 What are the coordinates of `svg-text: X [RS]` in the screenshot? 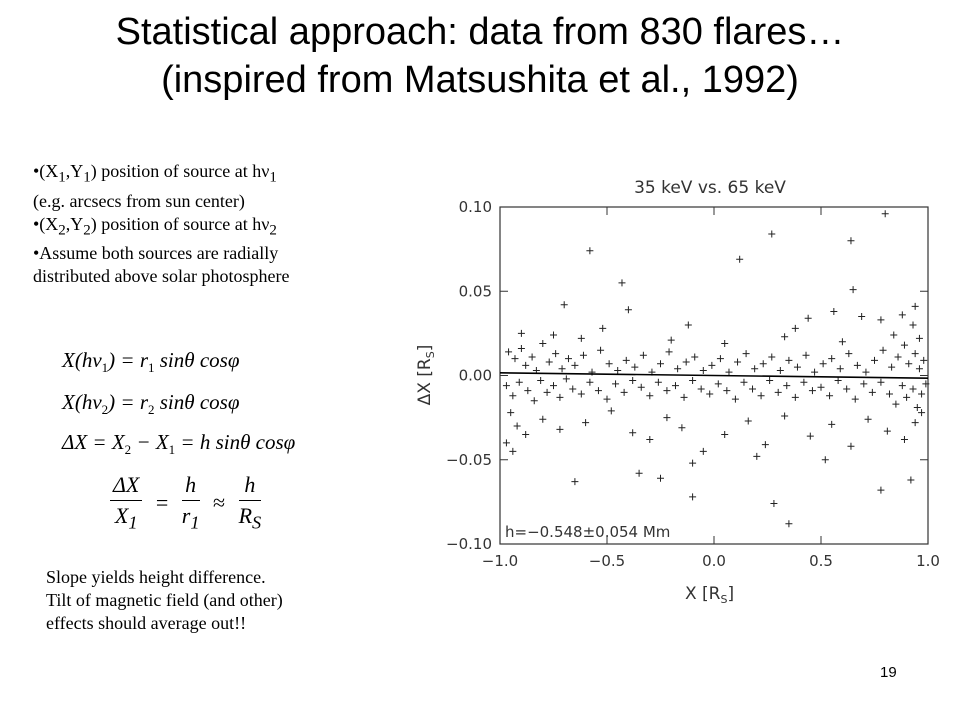 It's located at (709, 595).